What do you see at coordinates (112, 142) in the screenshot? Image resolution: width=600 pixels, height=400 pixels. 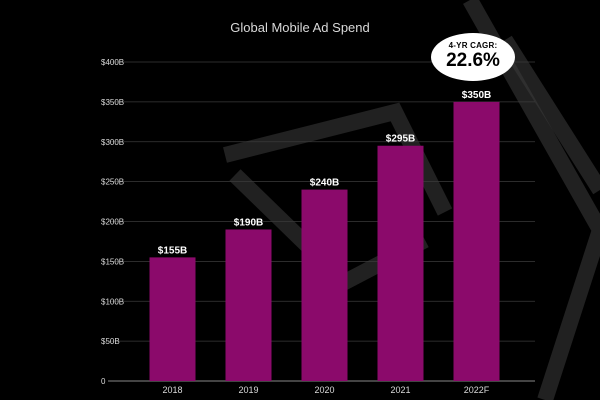 I see `y-tick-label: $300B` at bounding box center [112, 142].